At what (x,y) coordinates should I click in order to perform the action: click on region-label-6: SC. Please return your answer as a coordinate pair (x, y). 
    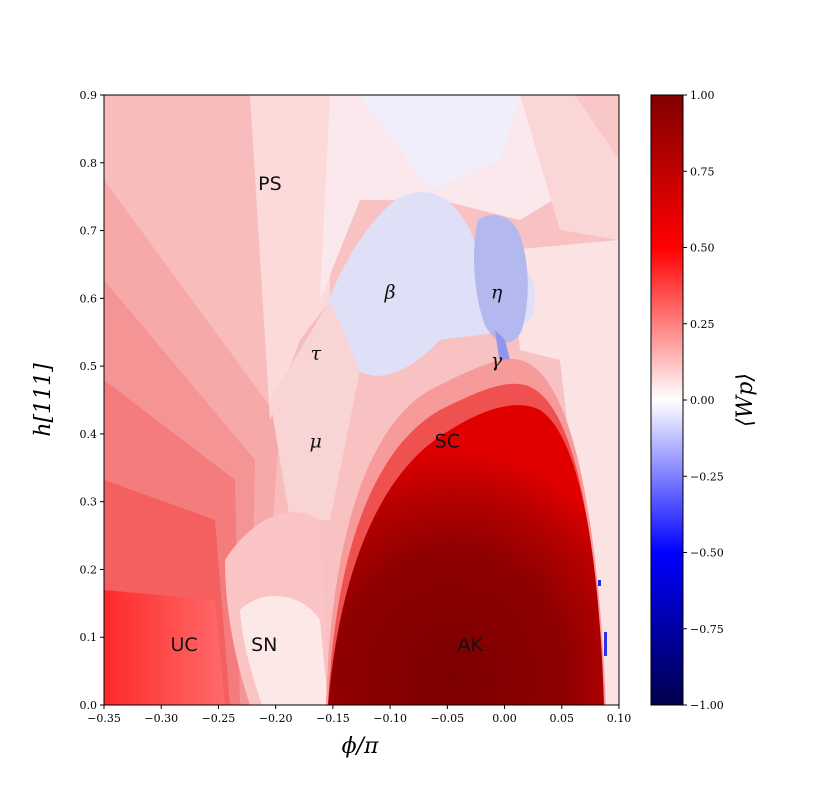
    Looking at the image, I should click on (447, 442).